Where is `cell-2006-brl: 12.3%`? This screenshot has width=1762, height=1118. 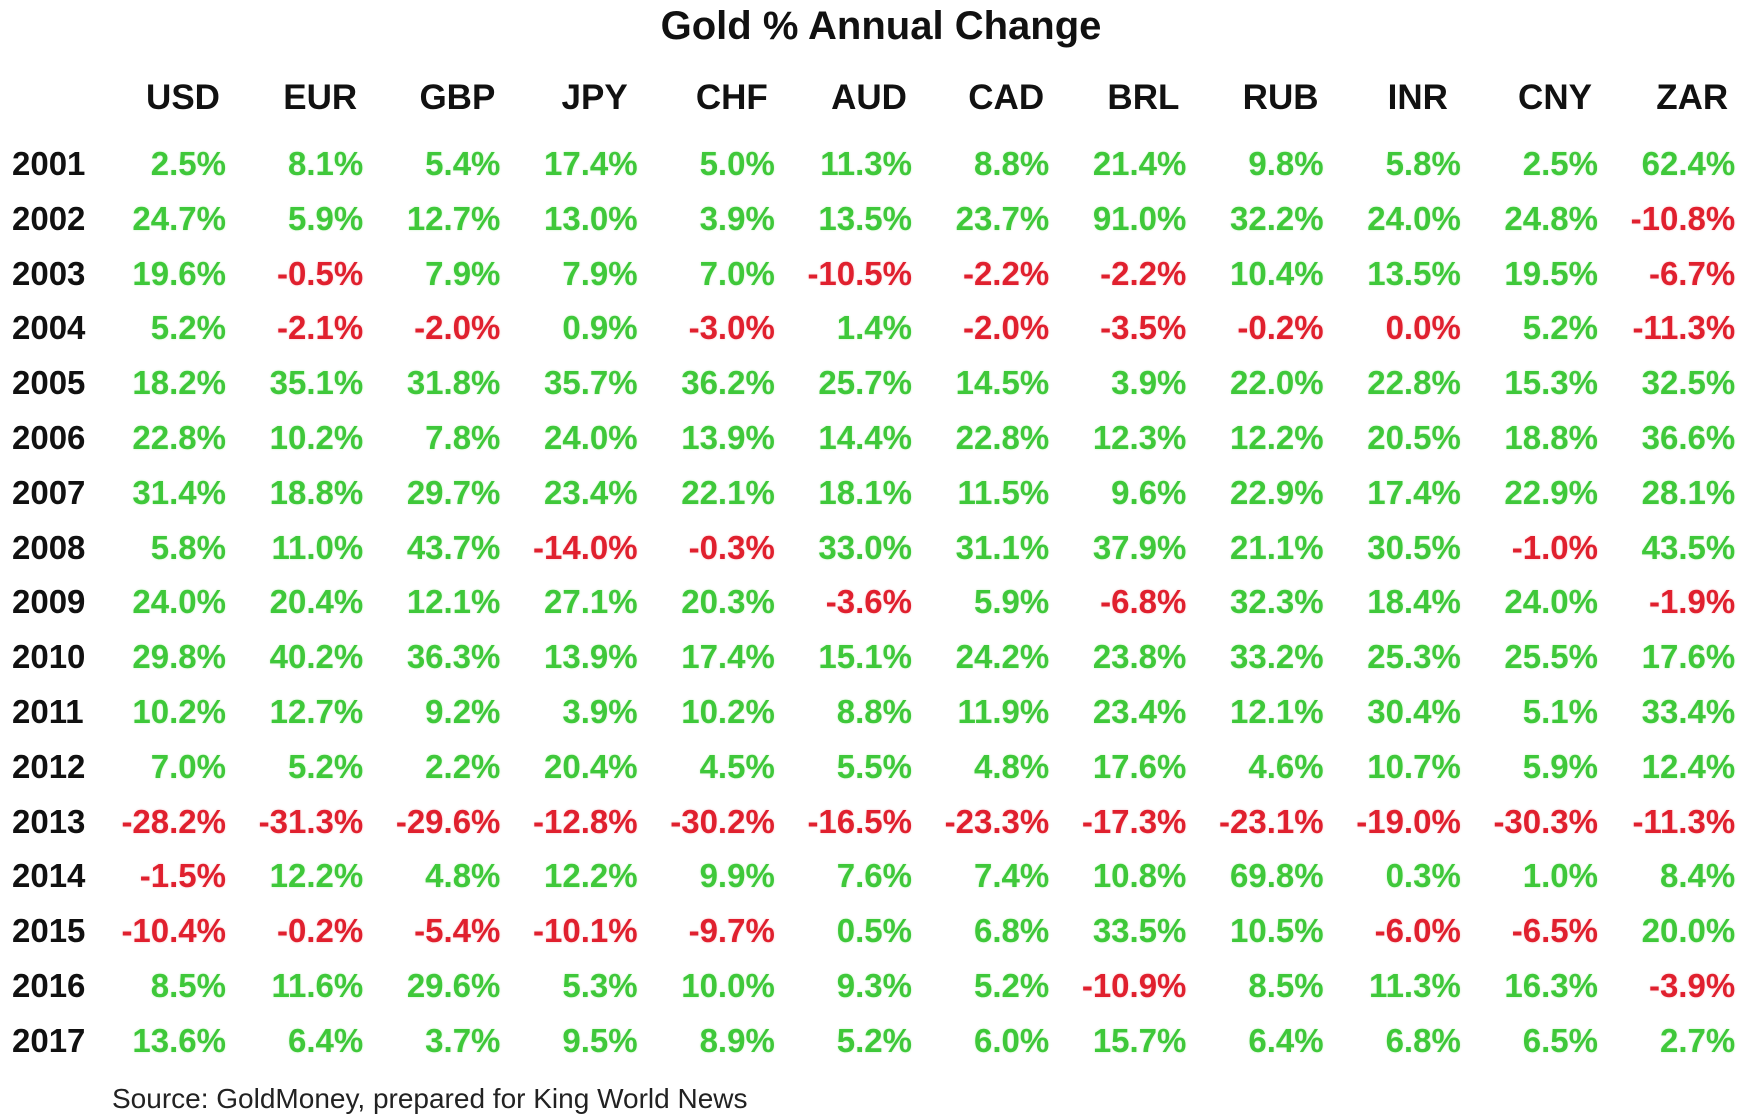 cell-2006-brl: 12.3% is located at coordinates (1139, 437).